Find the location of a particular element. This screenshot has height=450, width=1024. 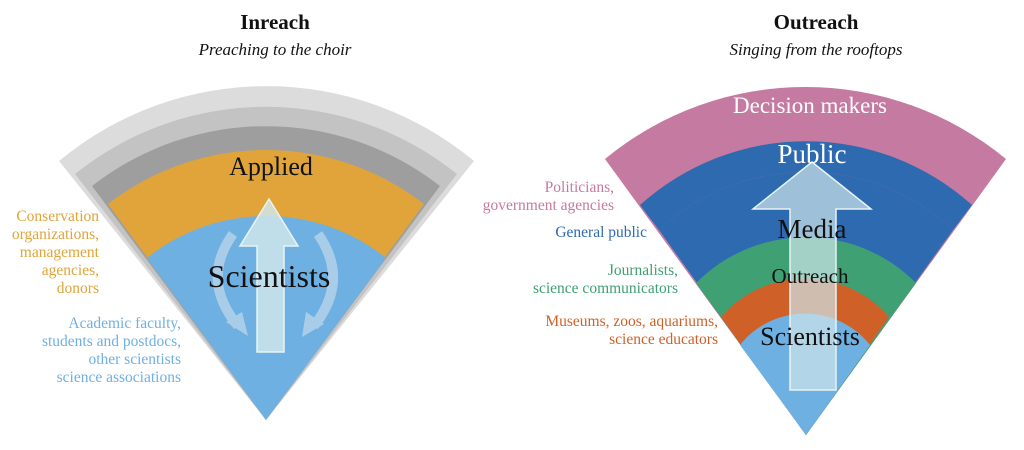

inreach-left-cycle-arrow is located at coordinates (227, 280).